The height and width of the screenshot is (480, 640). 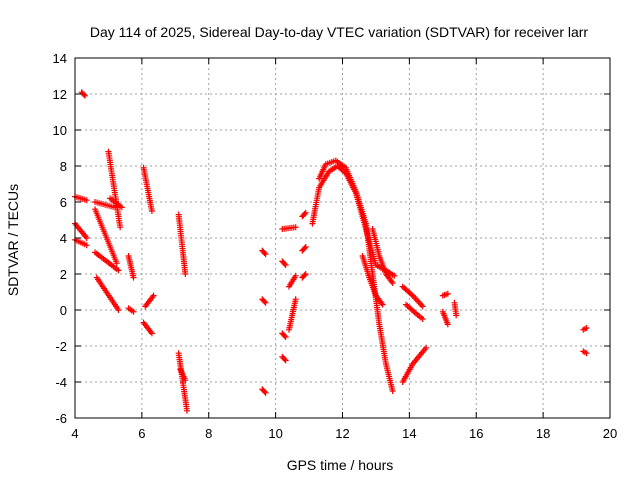 I want to click on y-tick-label: 12, so click(x=60, y=94).